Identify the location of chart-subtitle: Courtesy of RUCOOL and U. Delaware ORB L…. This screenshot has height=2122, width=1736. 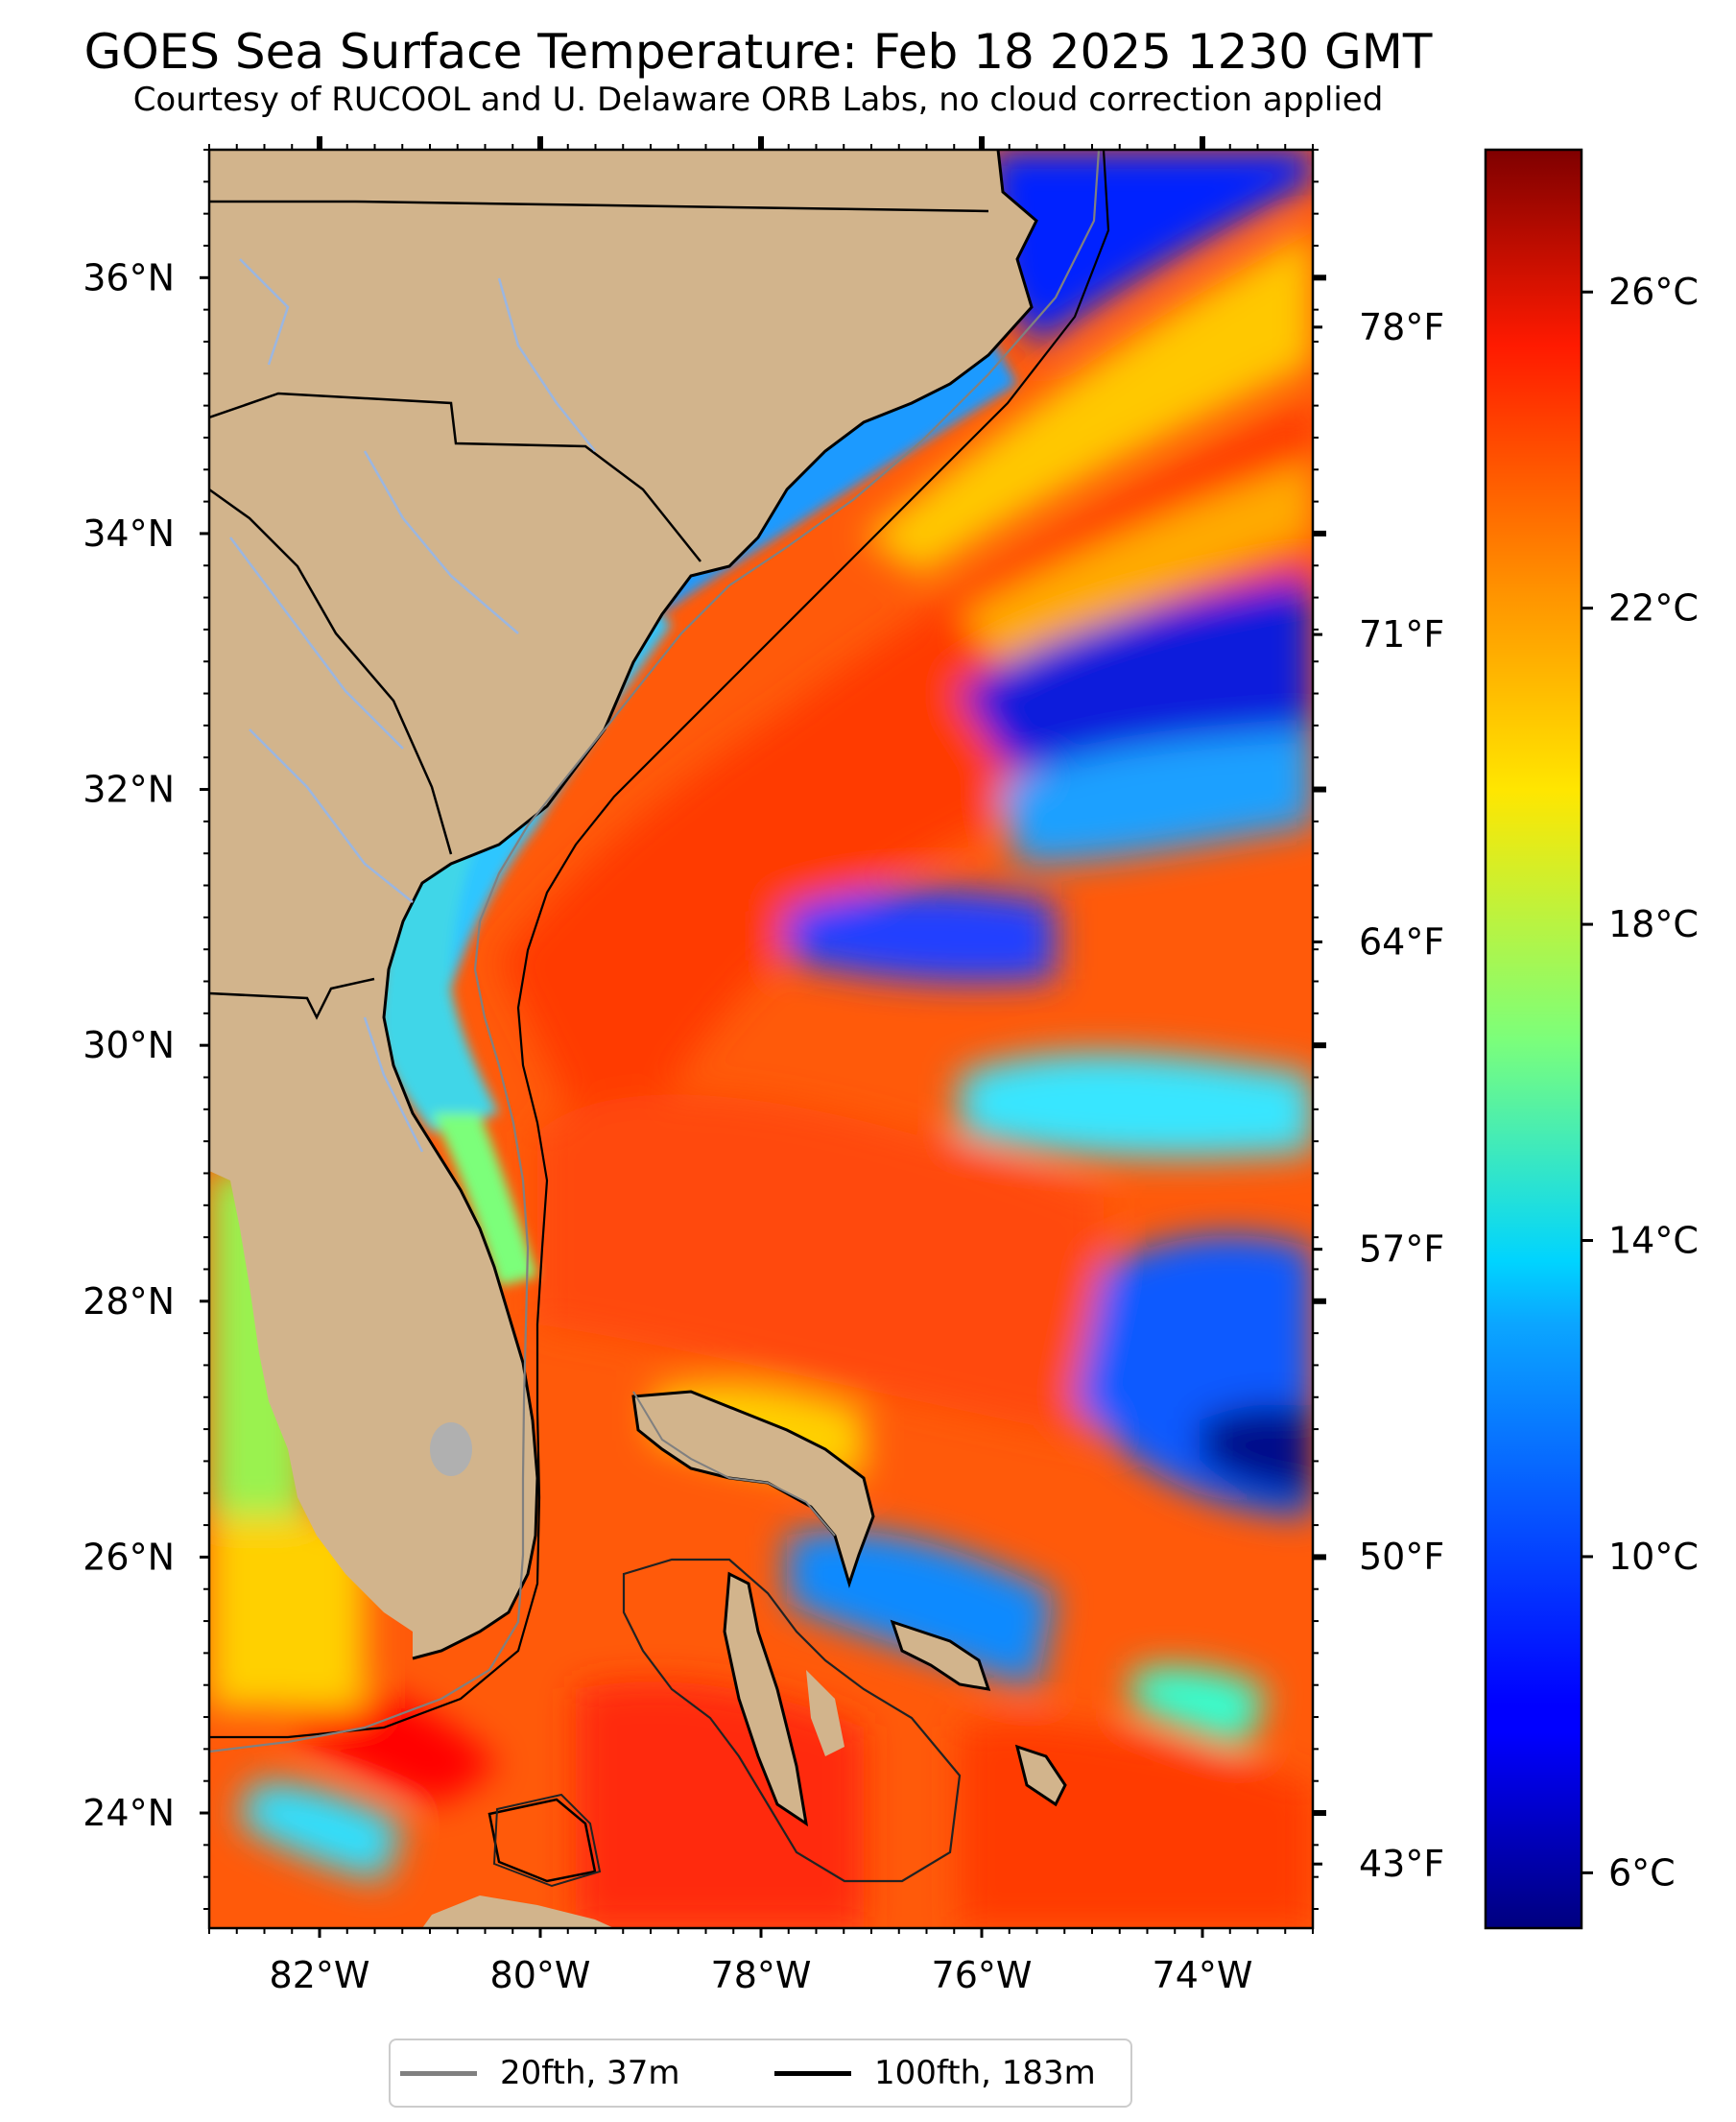
(758, 100).